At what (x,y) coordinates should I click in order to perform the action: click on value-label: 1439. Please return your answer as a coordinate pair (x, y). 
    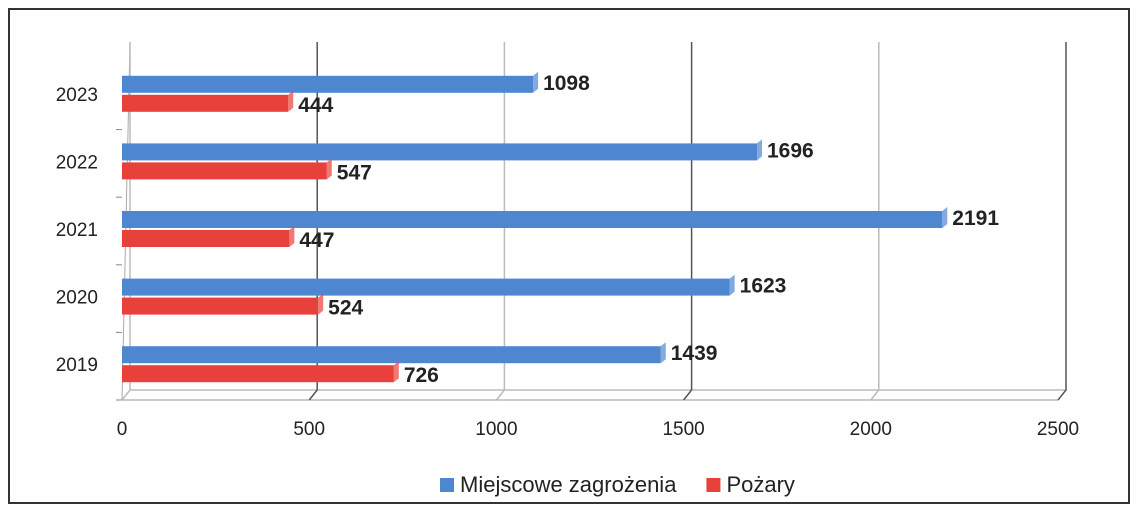
    Looking at the image, I should click on (694, 353).